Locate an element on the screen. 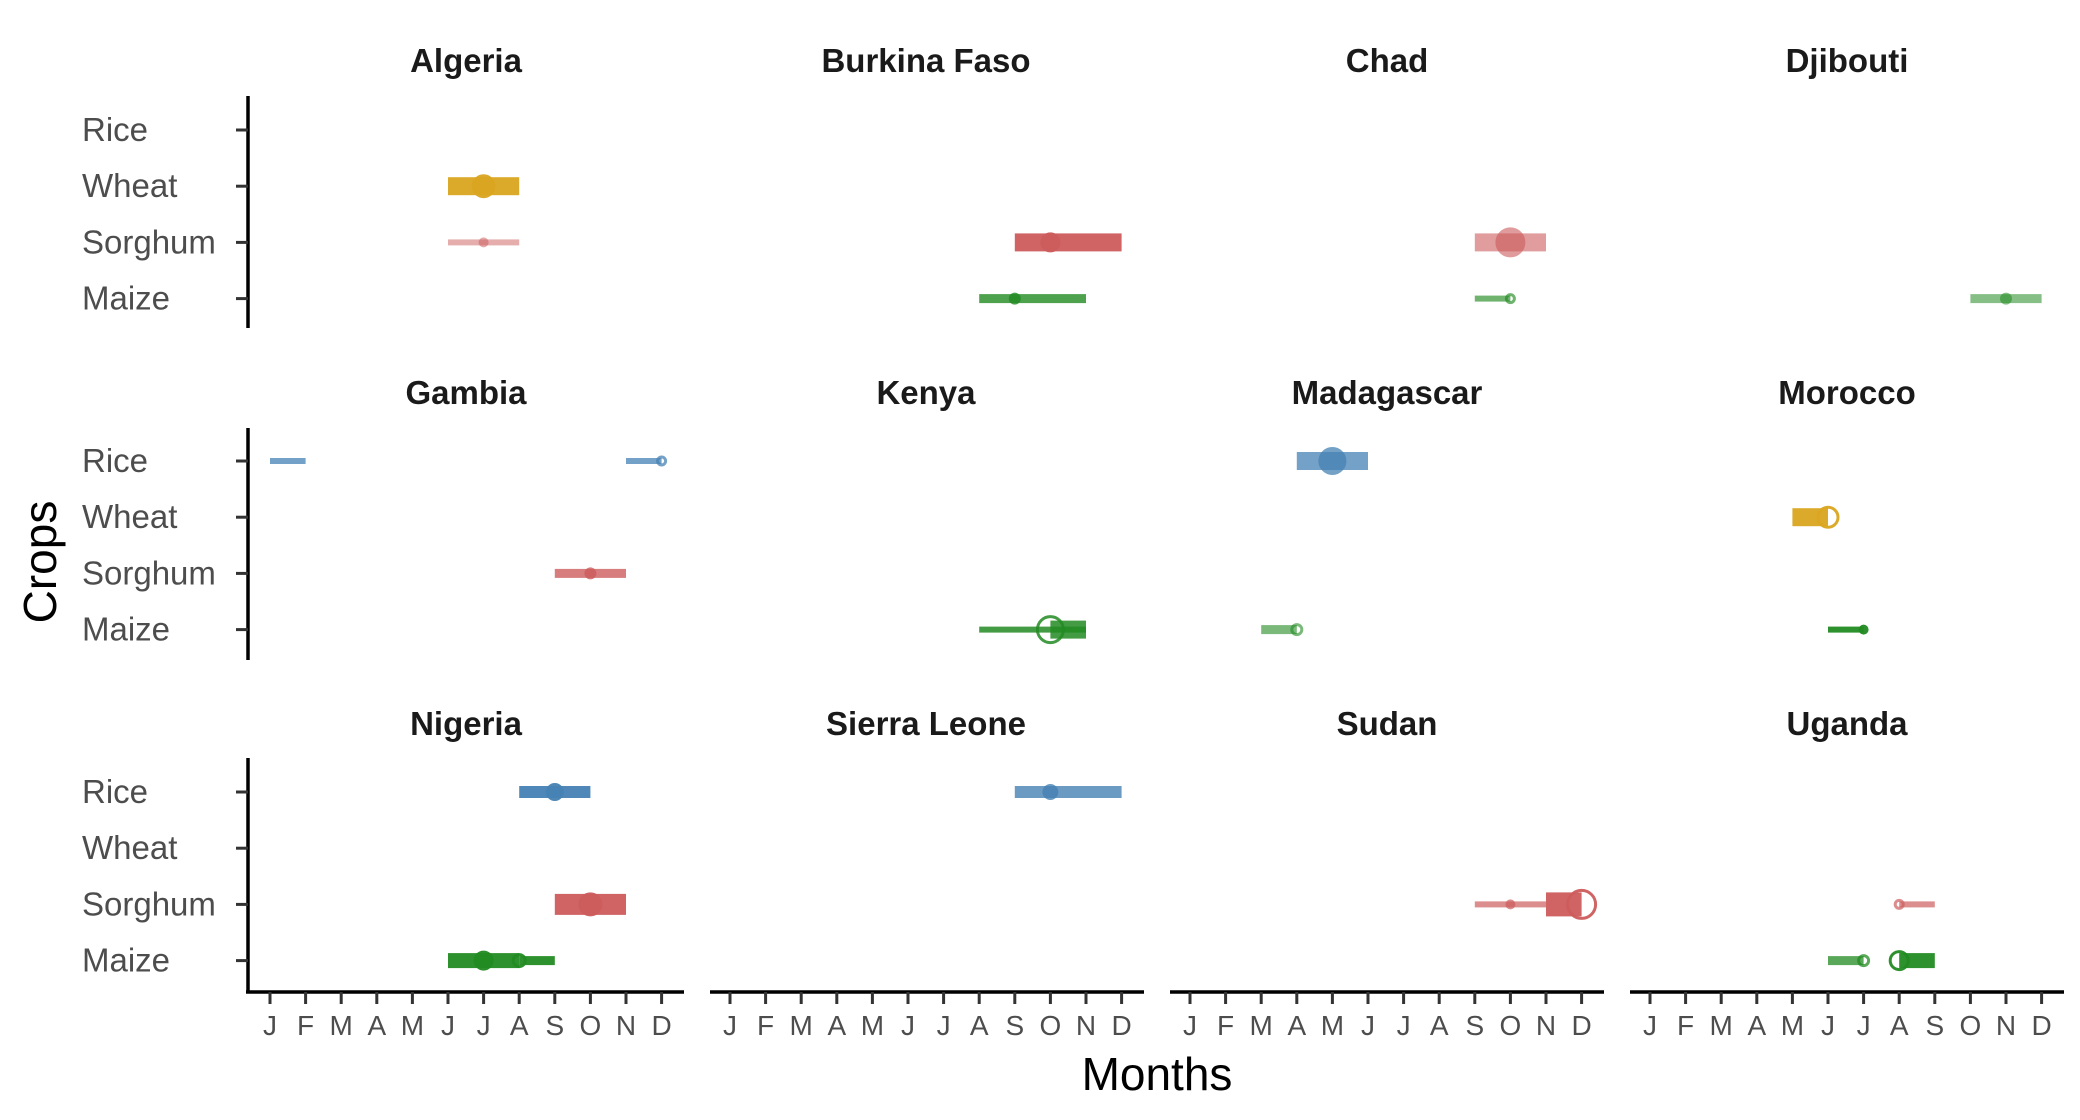  panel-title: Kenya is located at coordinates (926, 392).